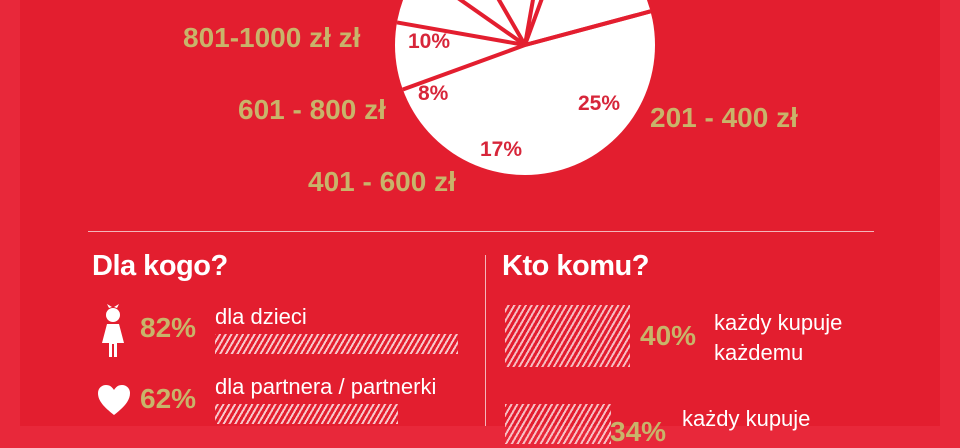  What do you see at coordinates (485, 340) in the screenshot?
I see `vertical-divider` at bounding box center [485, 340].